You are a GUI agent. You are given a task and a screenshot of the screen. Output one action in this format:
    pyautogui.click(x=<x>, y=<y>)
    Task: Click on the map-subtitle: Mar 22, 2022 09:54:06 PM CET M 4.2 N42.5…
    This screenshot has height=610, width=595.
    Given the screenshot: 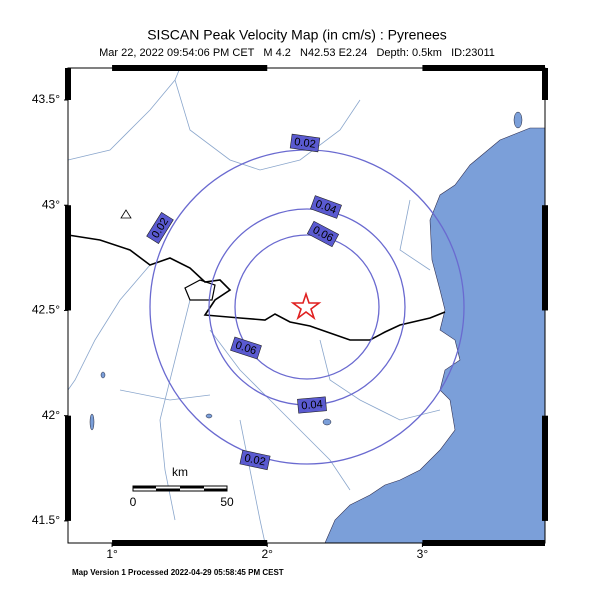 What is the action you would take?
    pyautogui.click(x=297, y=53)
    